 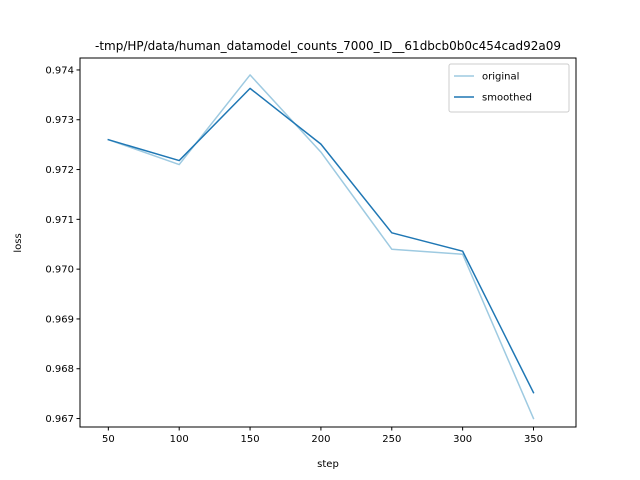 What do you see at coordinates (62, 245) in the screenshot?
I see `y-axis: 0.967 0.968 0.969 0.970 0.971 0.972 0.973 0.974` at bounding box center [62, 245].